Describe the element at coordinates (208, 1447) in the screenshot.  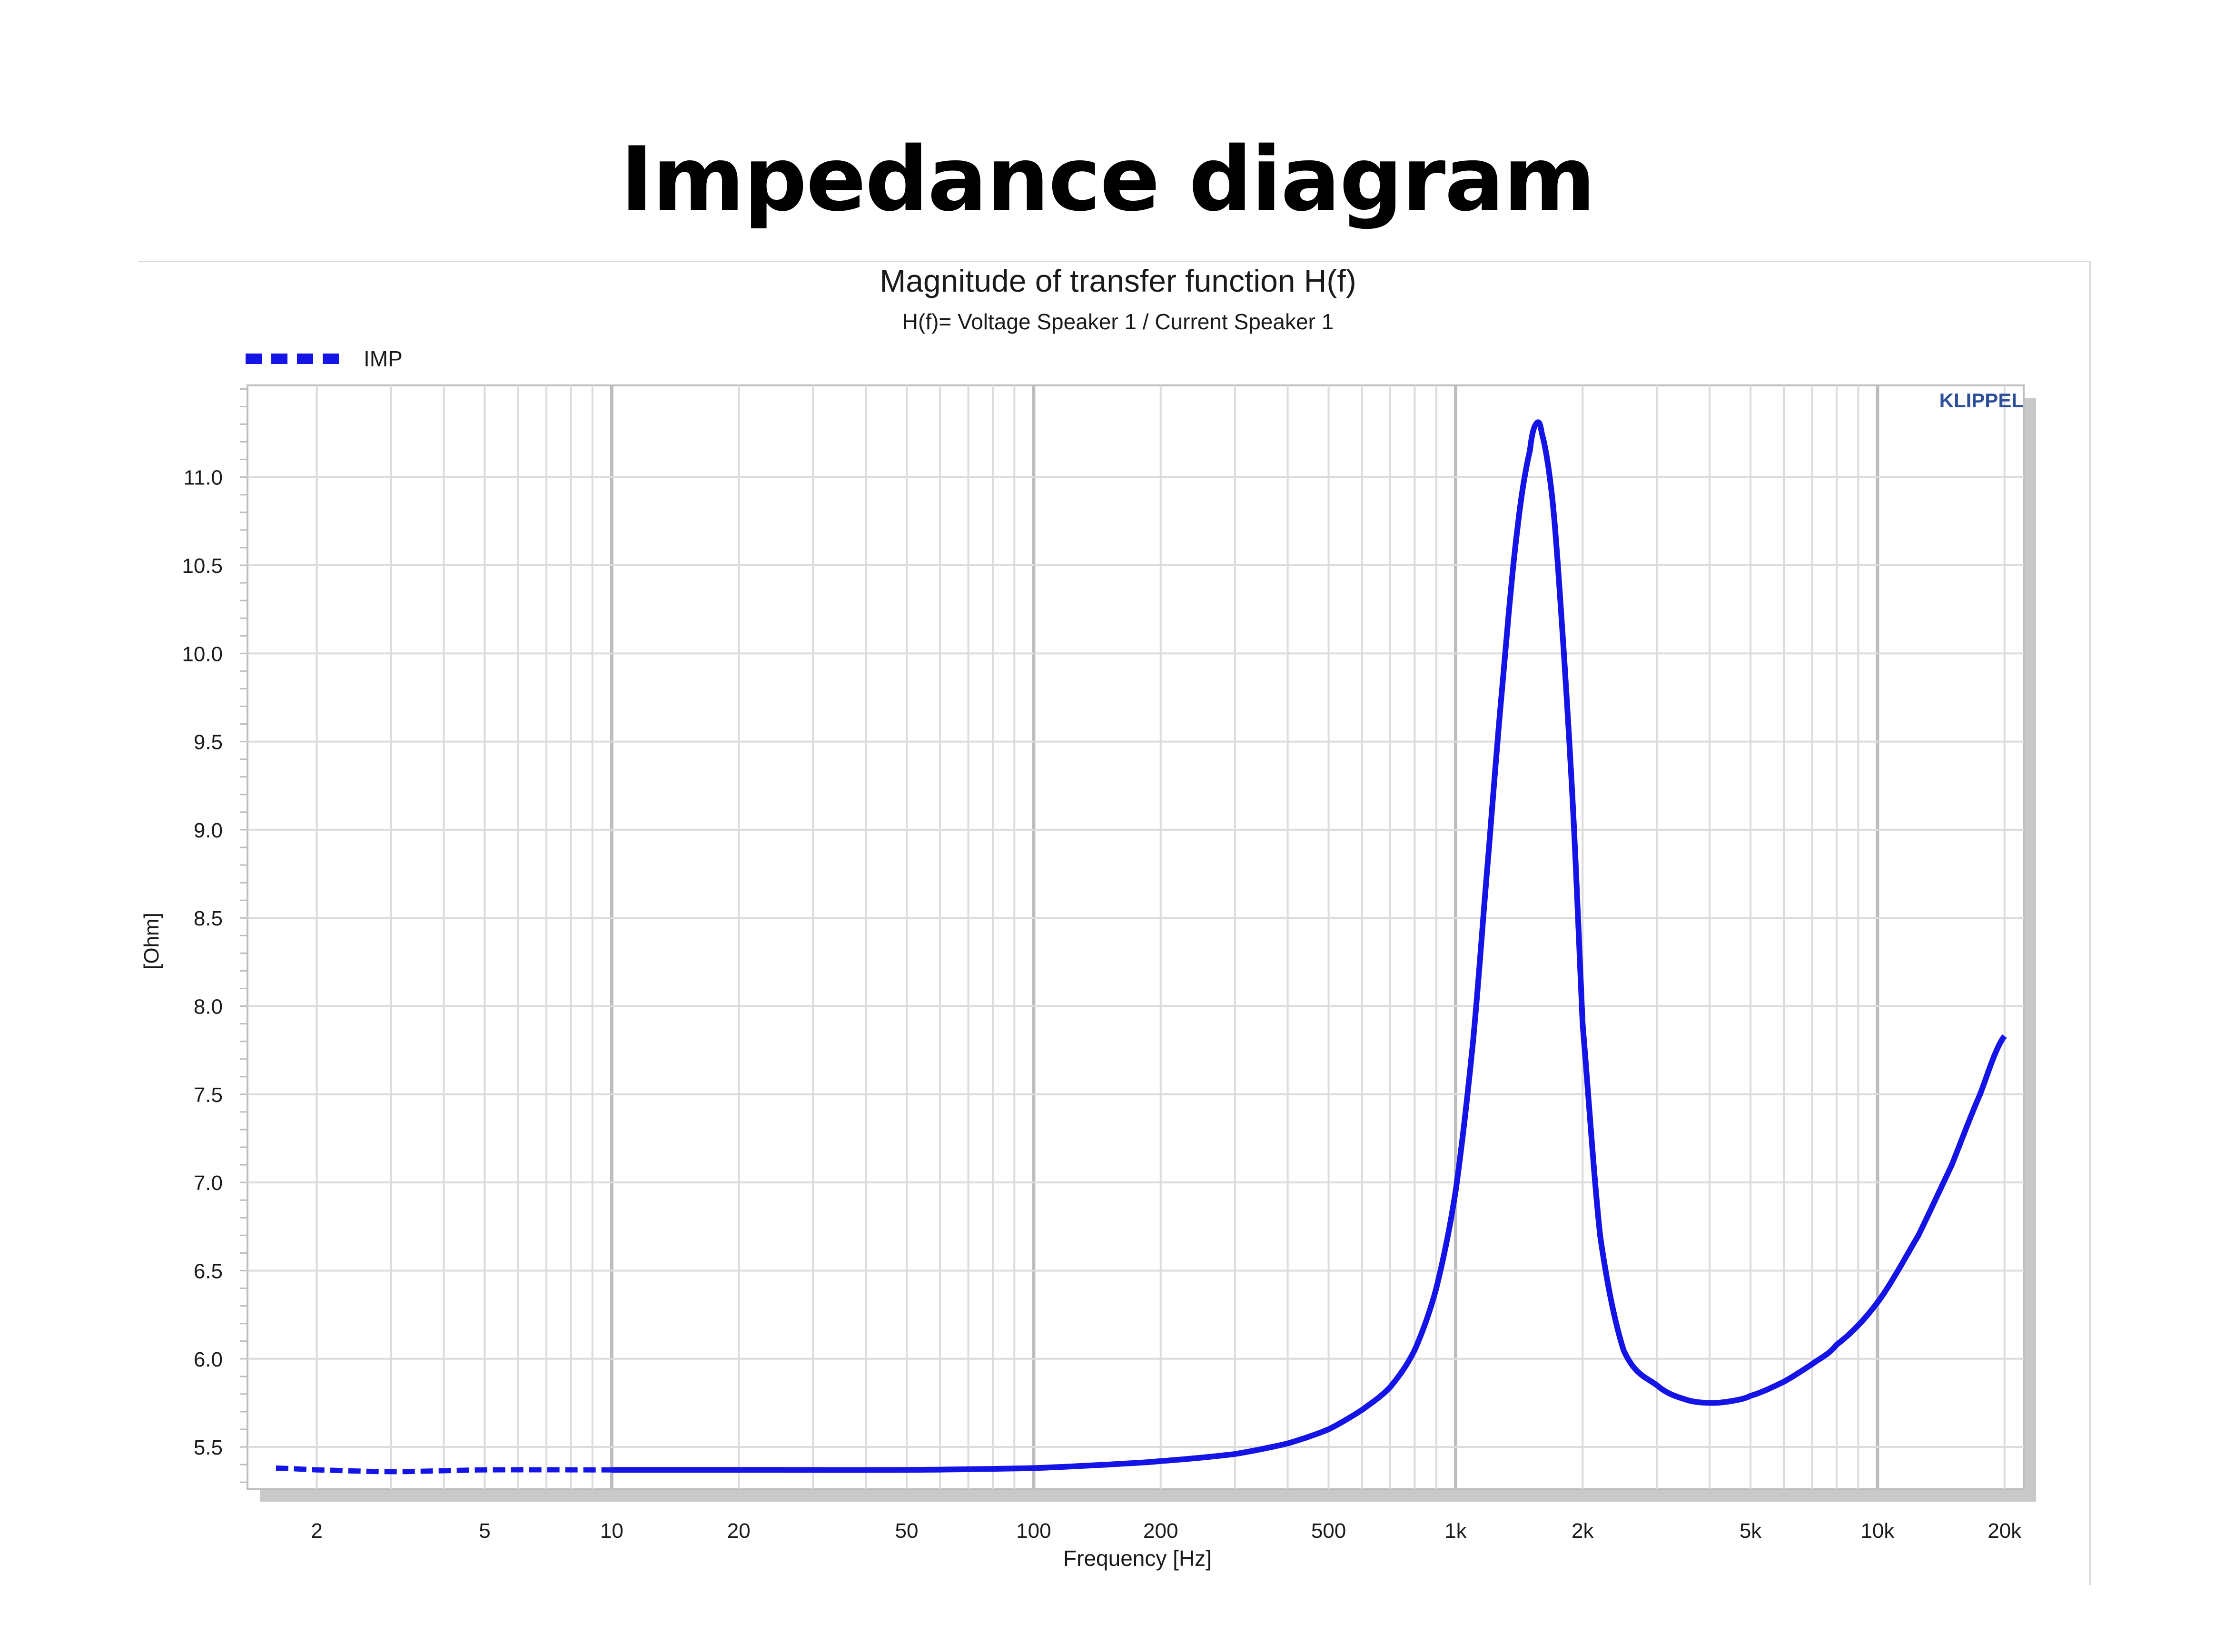
I see `y-tick-label: 5.5` at that location.